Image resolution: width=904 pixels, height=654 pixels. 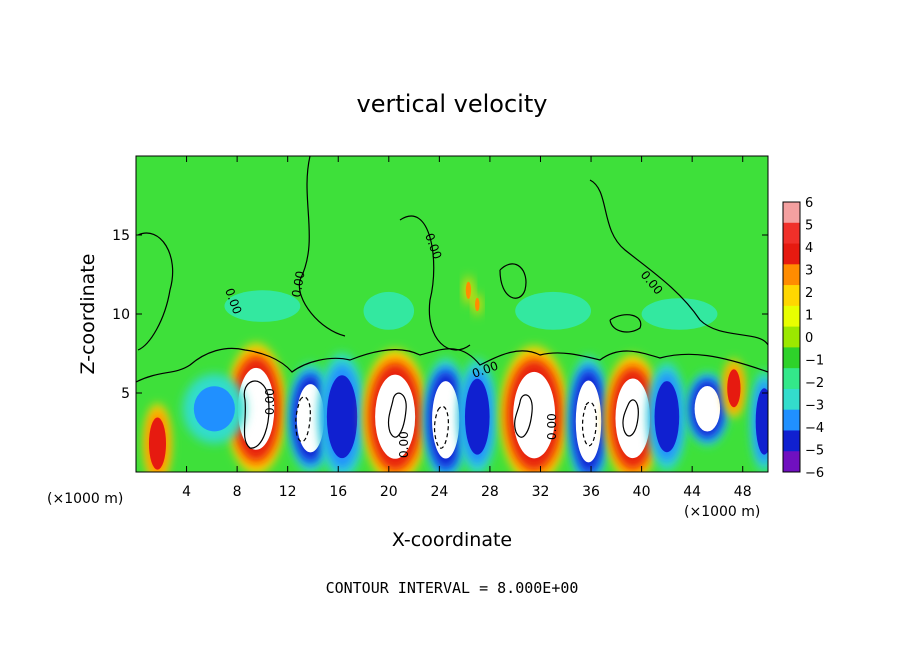 I want to click on y-tick-label: 10, so click(x=121, y=315).